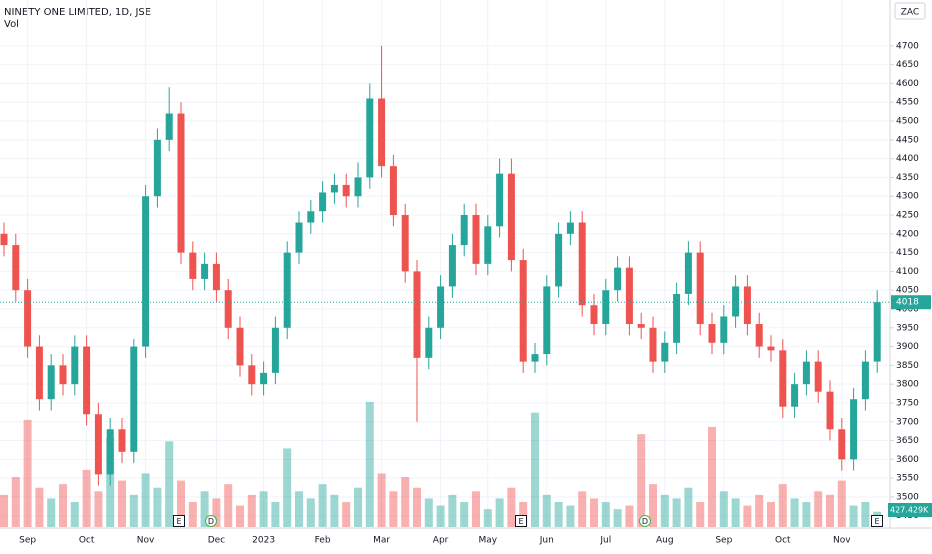 The height and width of the screenshot is (554, 932). What do you see at coordinates (910, 510) in the screenshot?
I see `last-volume-box` at bounding box center [910, 510].